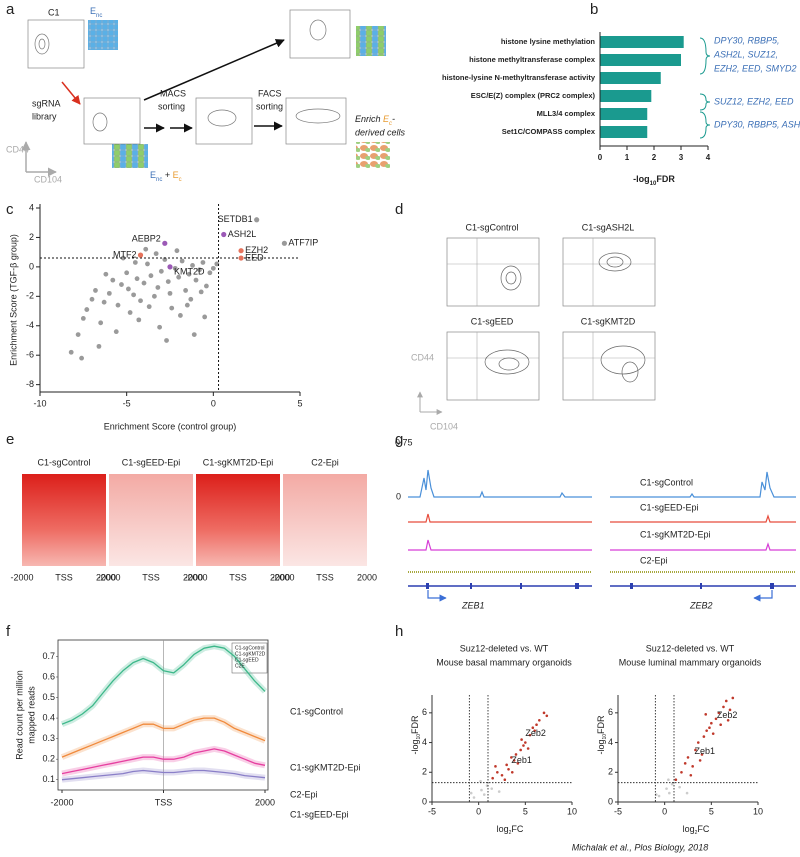  I want to click on x-tick-label: 10, so click(758, 811).